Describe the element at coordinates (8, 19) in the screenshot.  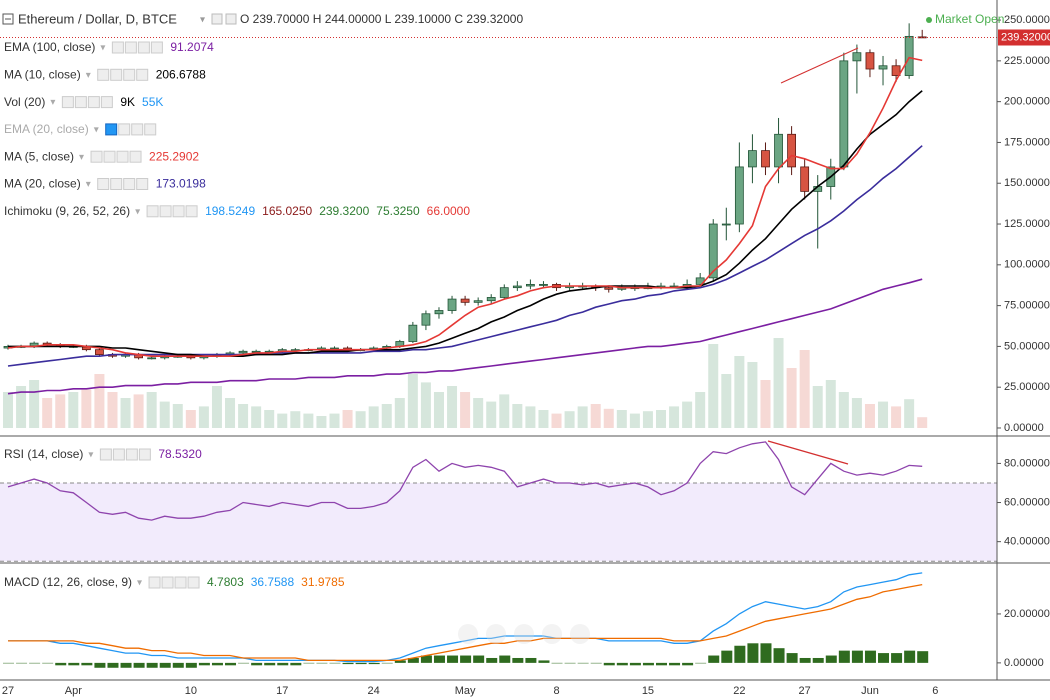
I see `collapse-icon` at that location.